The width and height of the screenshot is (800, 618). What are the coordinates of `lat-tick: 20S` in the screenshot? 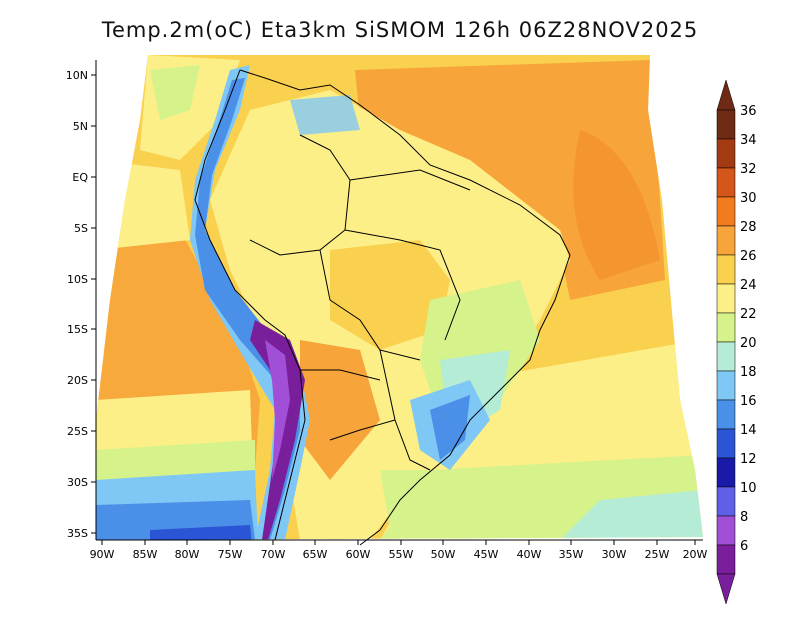 It's located at (81, 380).